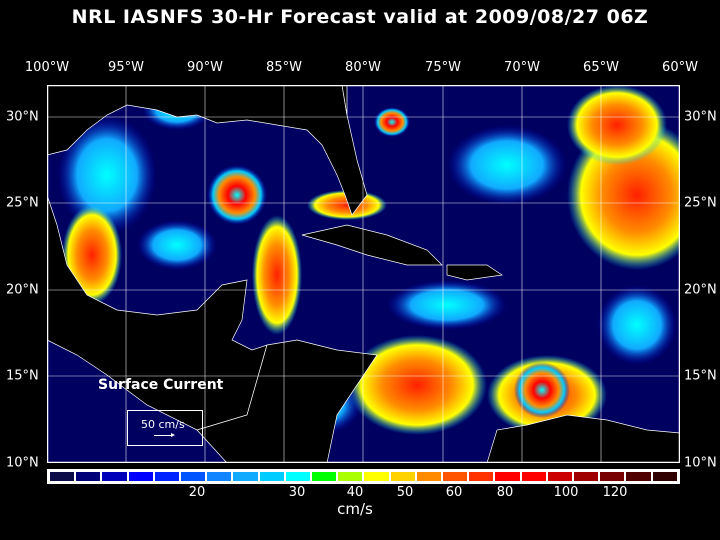  What do you see at coordinates (163, 424) in the screenshot?
I see `scale-vector-label: 50 cm/s` at bounding box center [163, 424].